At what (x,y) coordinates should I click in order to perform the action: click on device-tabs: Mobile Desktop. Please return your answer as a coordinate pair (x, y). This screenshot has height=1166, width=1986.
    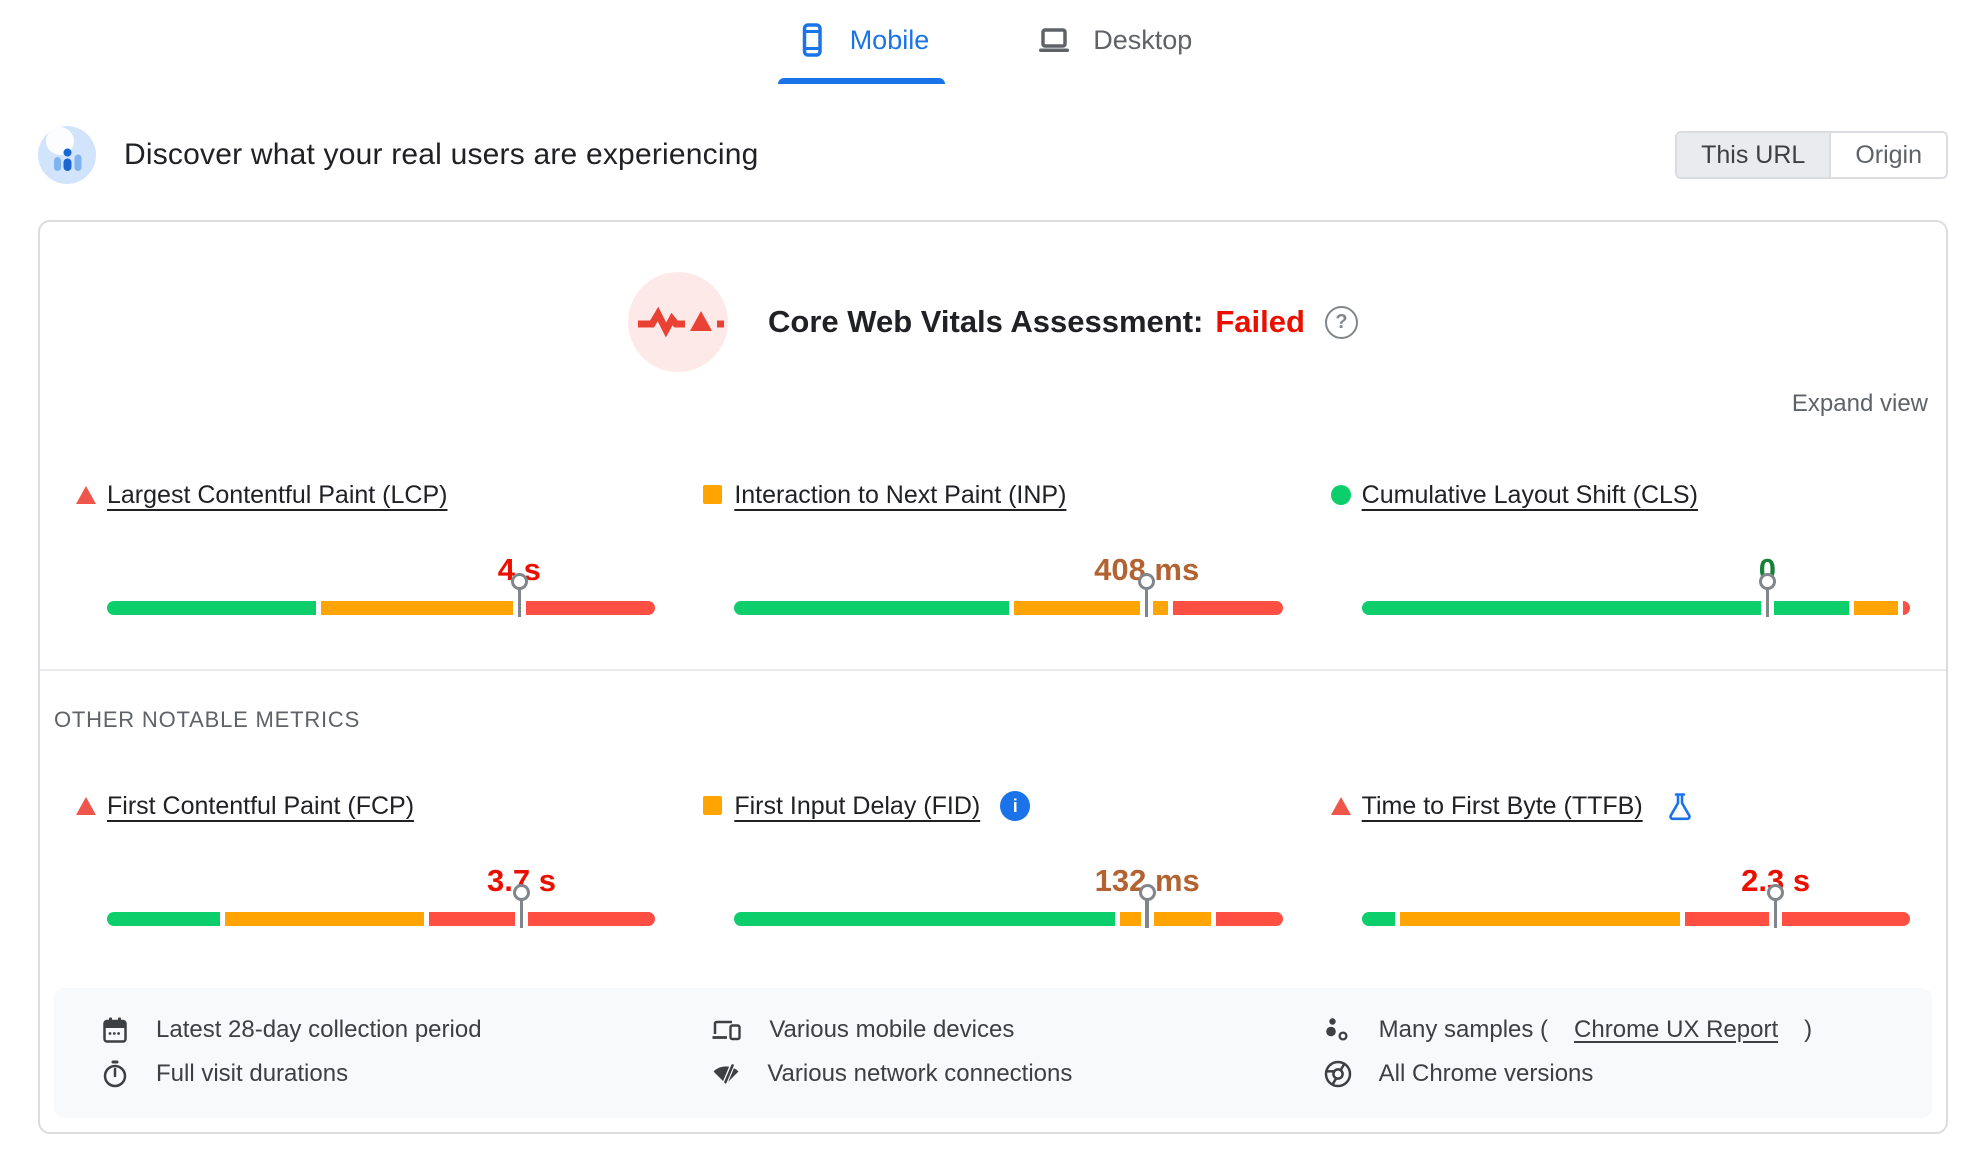
    Looking at the image, I should click on (993, 42).